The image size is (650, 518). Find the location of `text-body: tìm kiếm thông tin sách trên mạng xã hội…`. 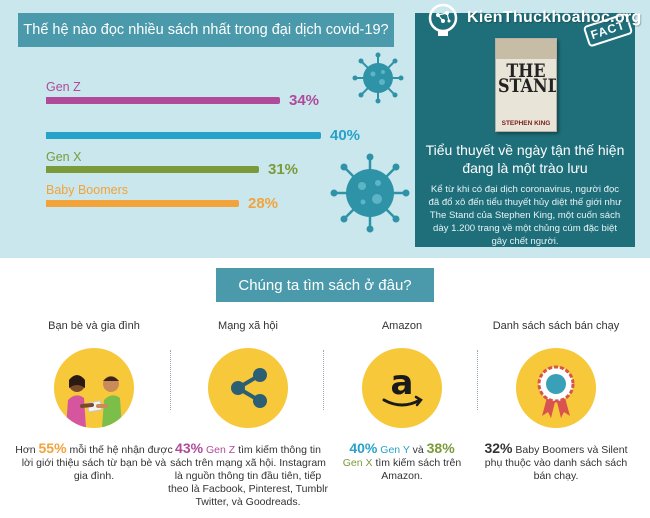

text-body: tìm kiếm thông tin sách trên mạng xã hội… is located at coordinates (248, 476).